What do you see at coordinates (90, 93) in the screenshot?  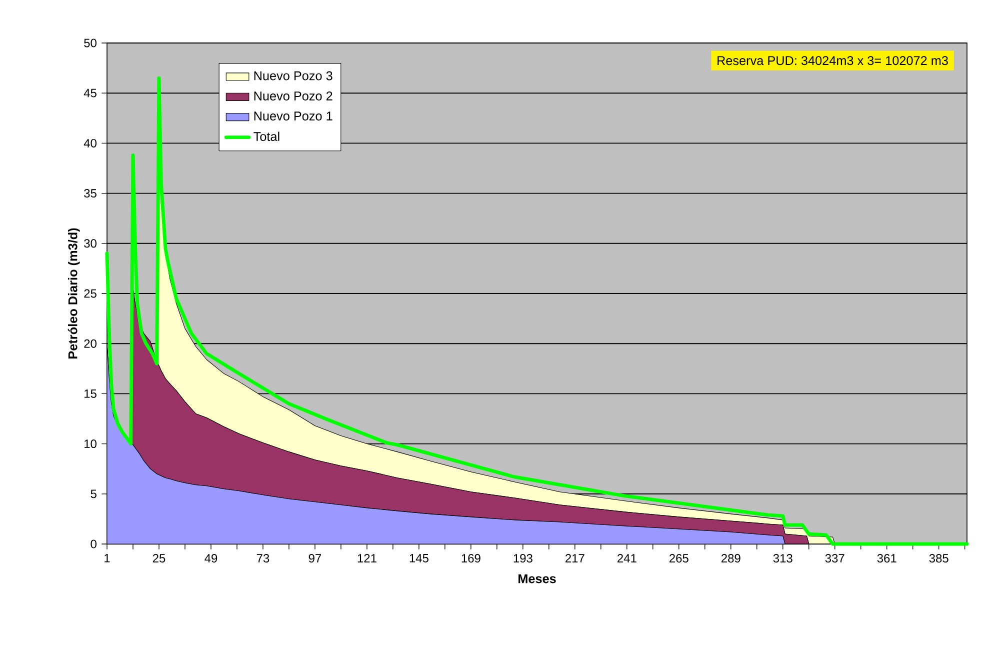 I see `y-tick-label: 45` at bounding box center [90, 93].